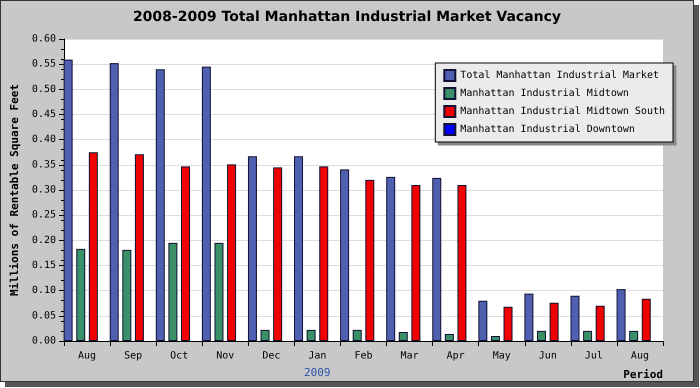 The image size is (700, 388). What do you see at coordinates (14, 190) in the screenshot?
I see `y-axis-title: Millions of Rentable Square Feet` at bounding box center [14, 190].